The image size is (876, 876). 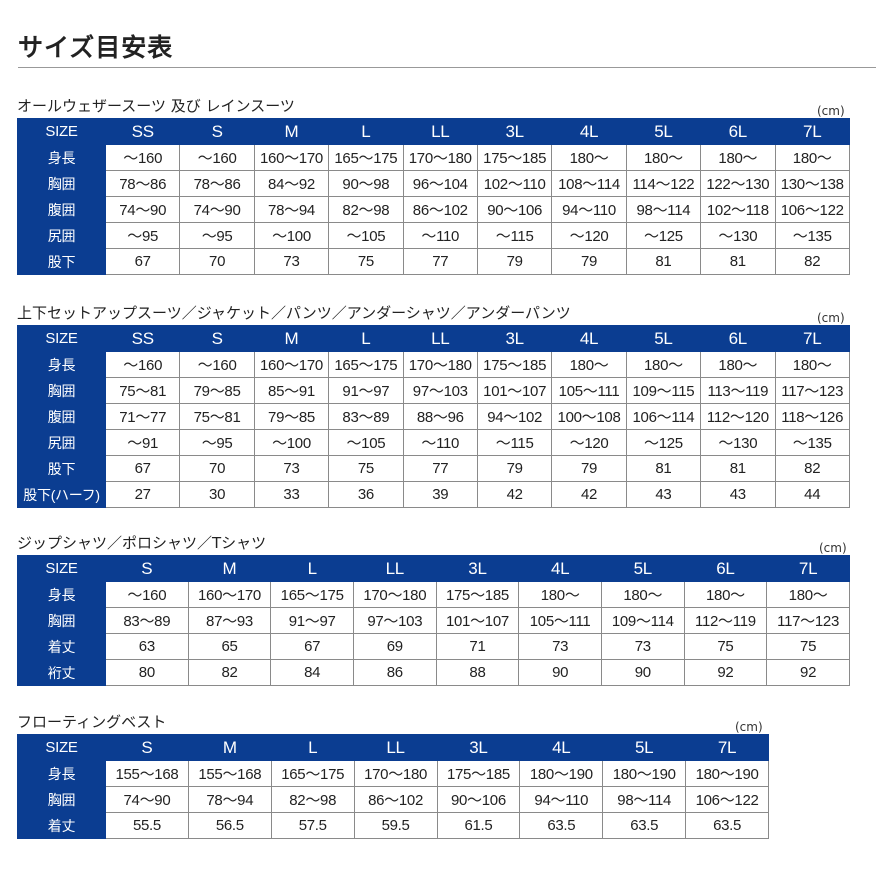 I want to click on header-row: SIZE S M L LL 3L 4L 5L 6L 7L, so click(x=433, y=568).